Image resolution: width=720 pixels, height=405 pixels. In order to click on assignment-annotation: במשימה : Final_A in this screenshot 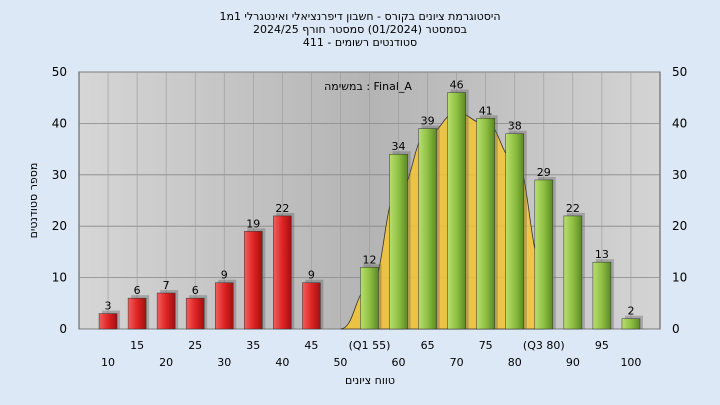, I will do `click(368, 86)`.